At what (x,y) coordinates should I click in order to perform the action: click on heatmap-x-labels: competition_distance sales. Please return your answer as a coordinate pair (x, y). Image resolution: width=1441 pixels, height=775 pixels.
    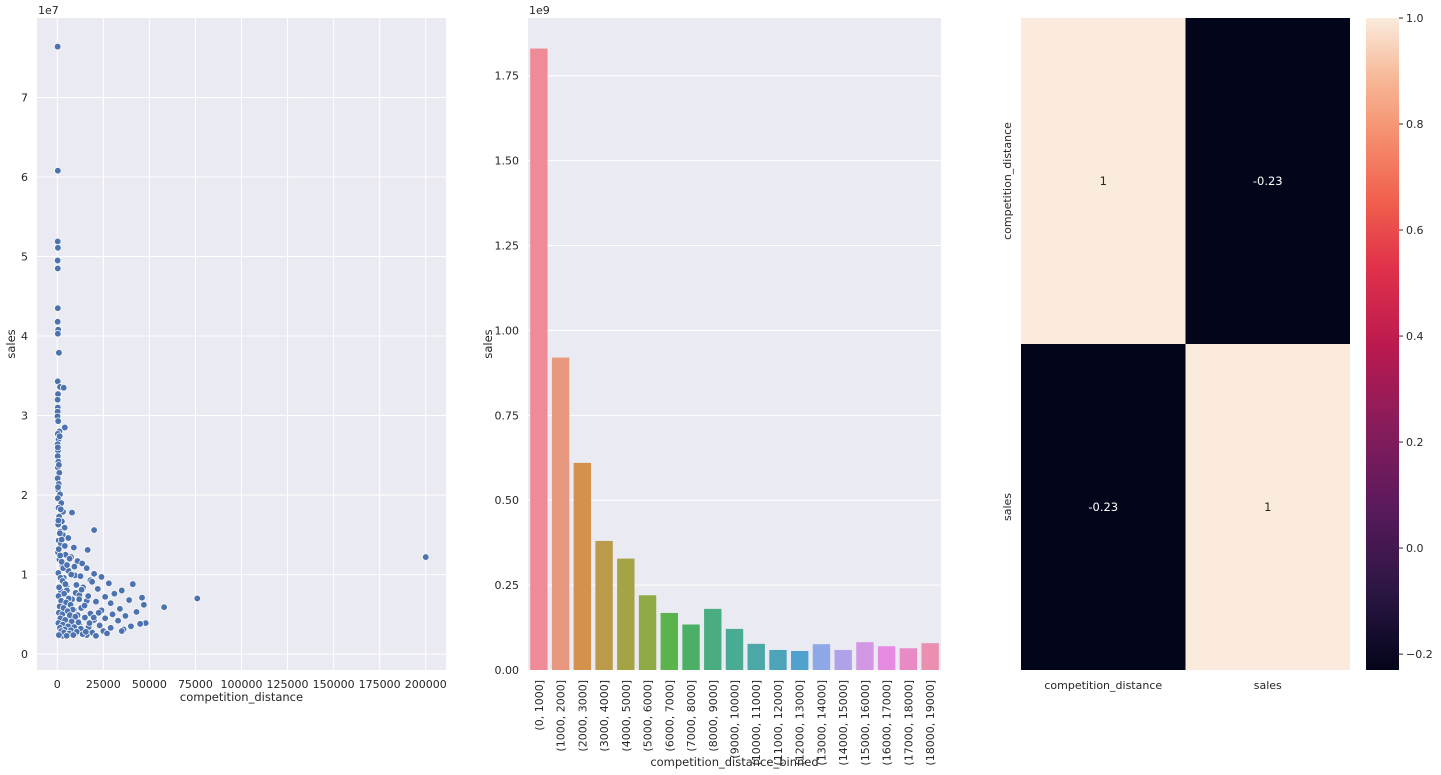
    Looking at the image, I should click on (1163, 685).